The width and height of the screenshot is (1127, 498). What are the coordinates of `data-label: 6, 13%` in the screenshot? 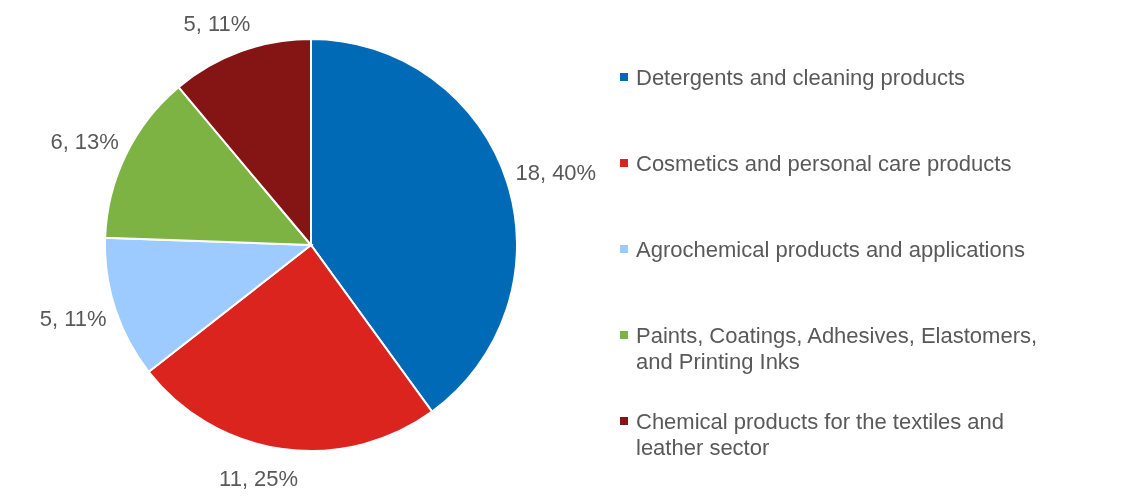 It's located at (84, 142).